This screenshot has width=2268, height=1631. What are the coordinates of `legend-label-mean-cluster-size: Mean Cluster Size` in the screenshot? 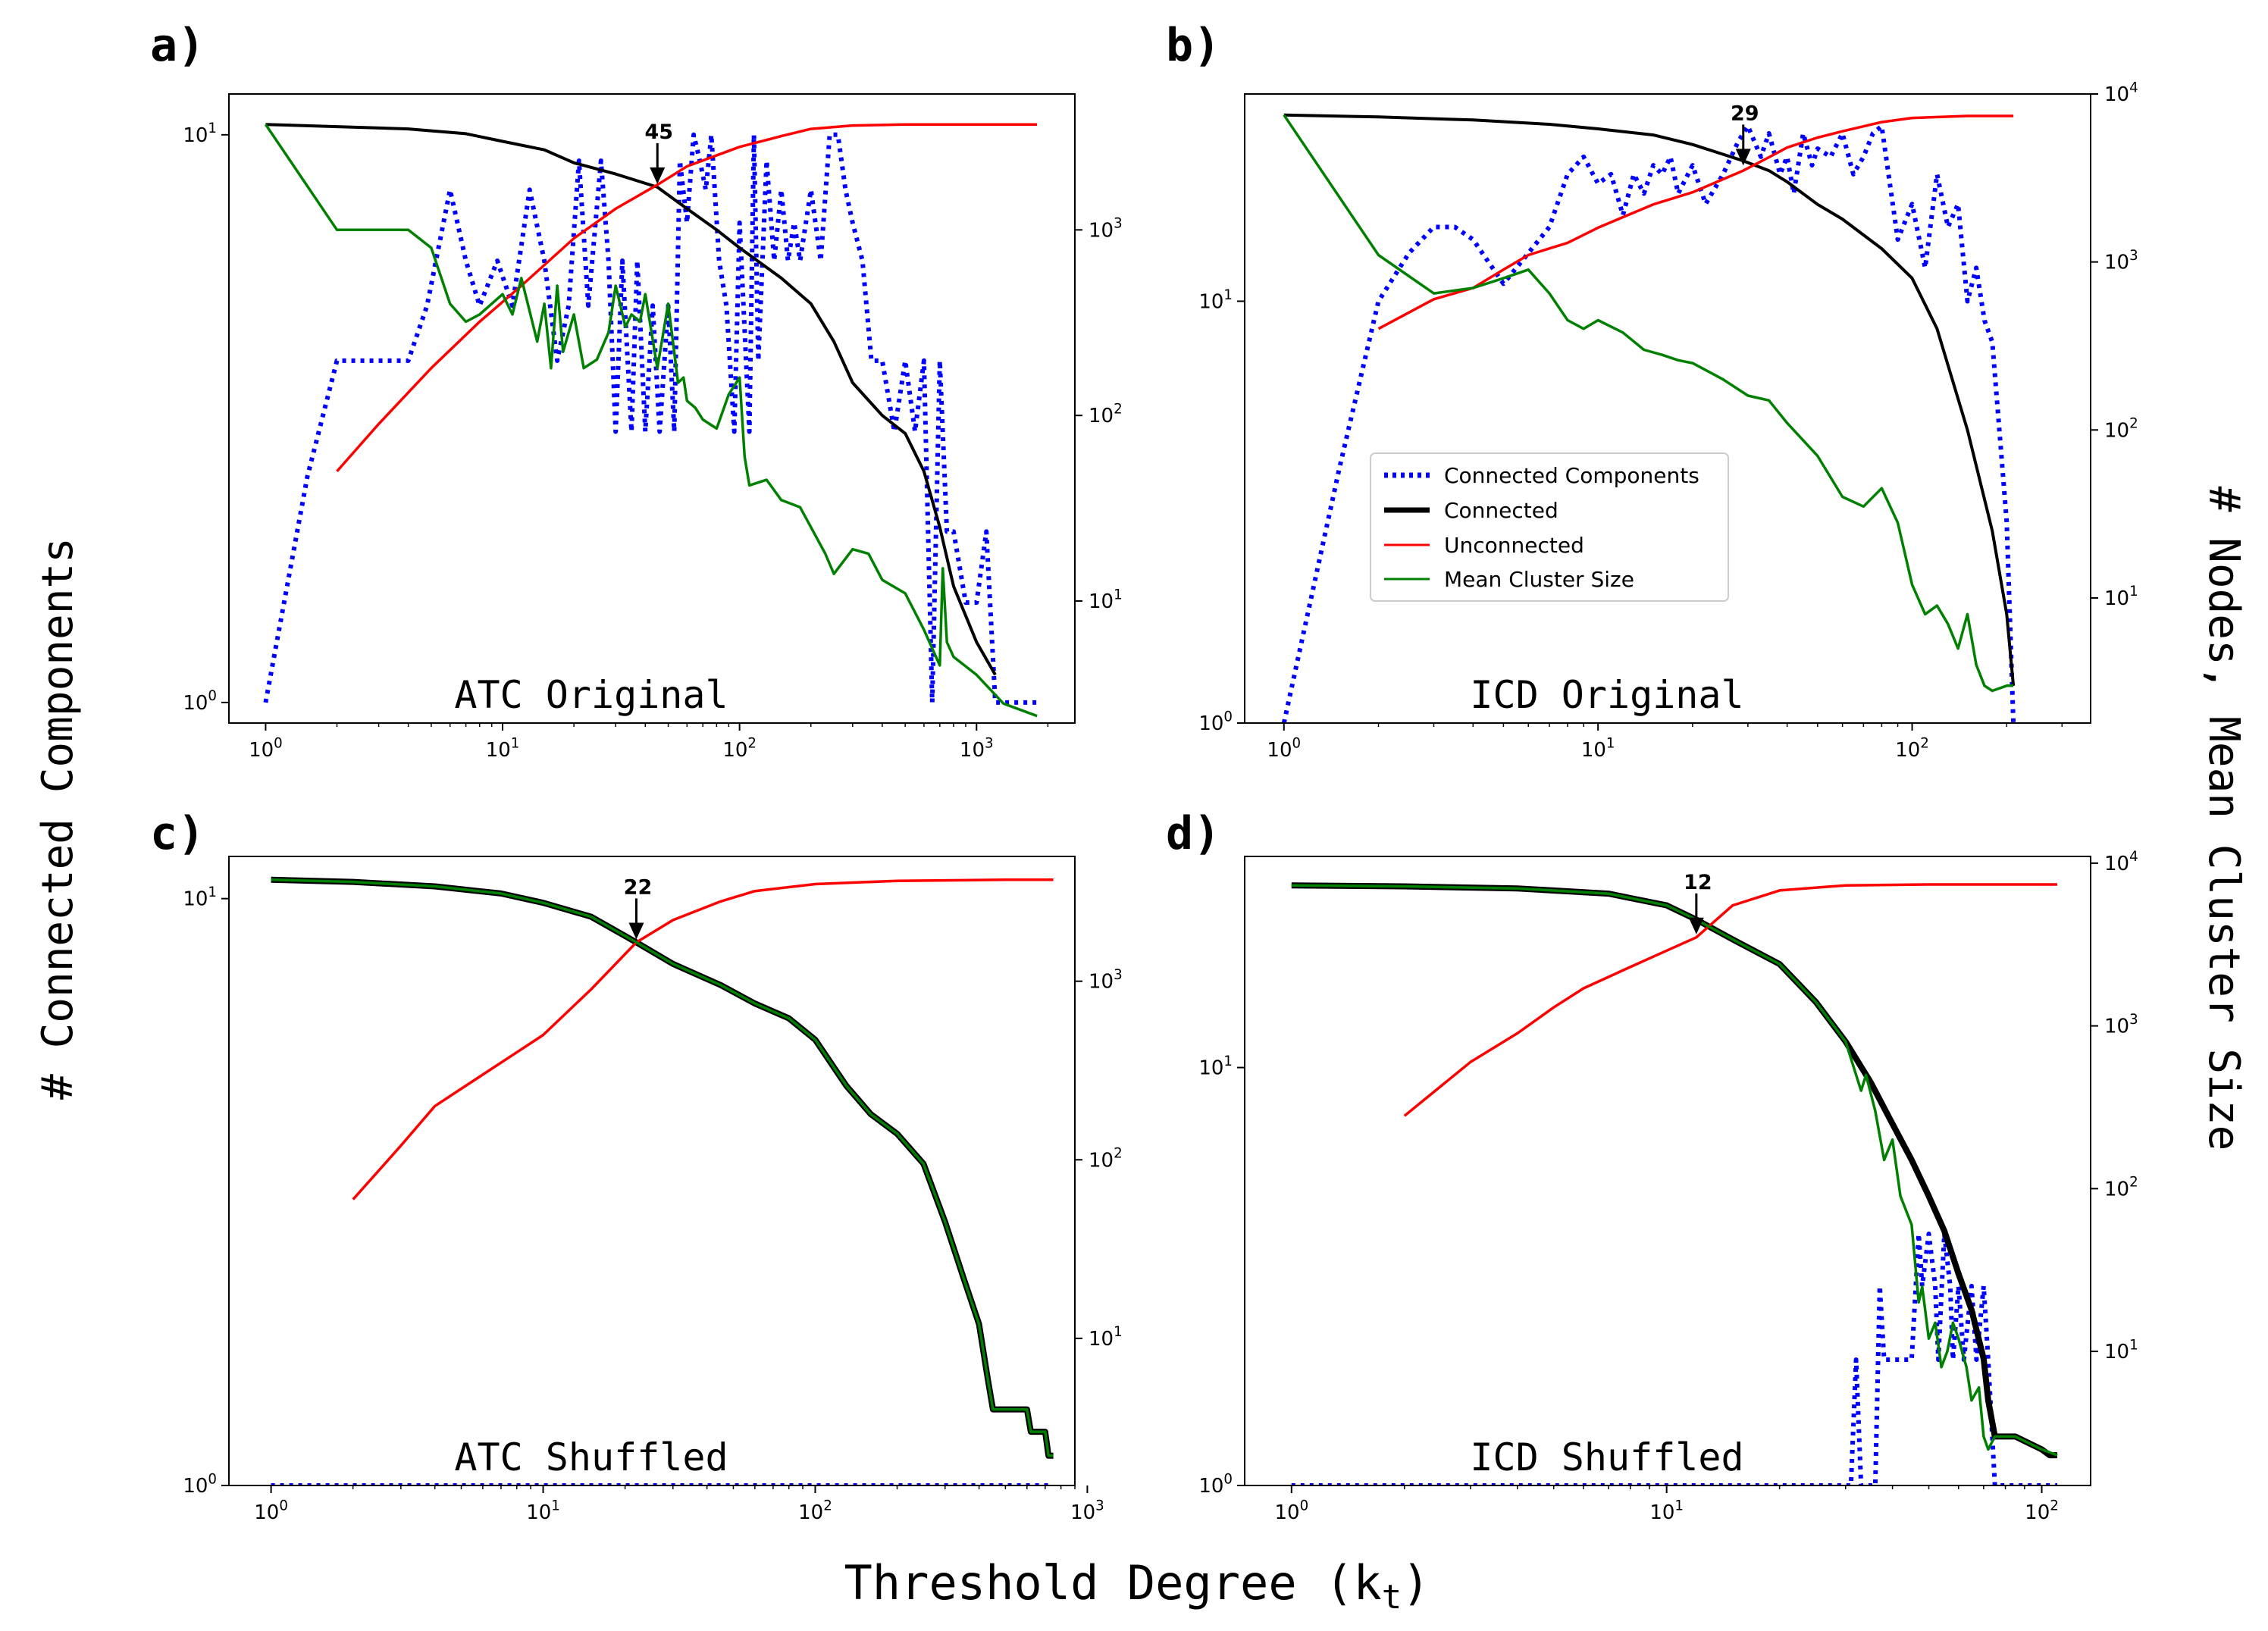 It's located at (1539, 579).